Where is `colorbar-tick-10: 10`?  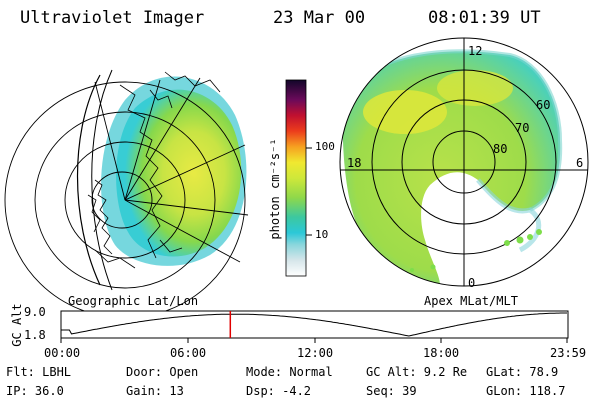
colorbar-tick-10: 10 is located at coordinates (322, 234).